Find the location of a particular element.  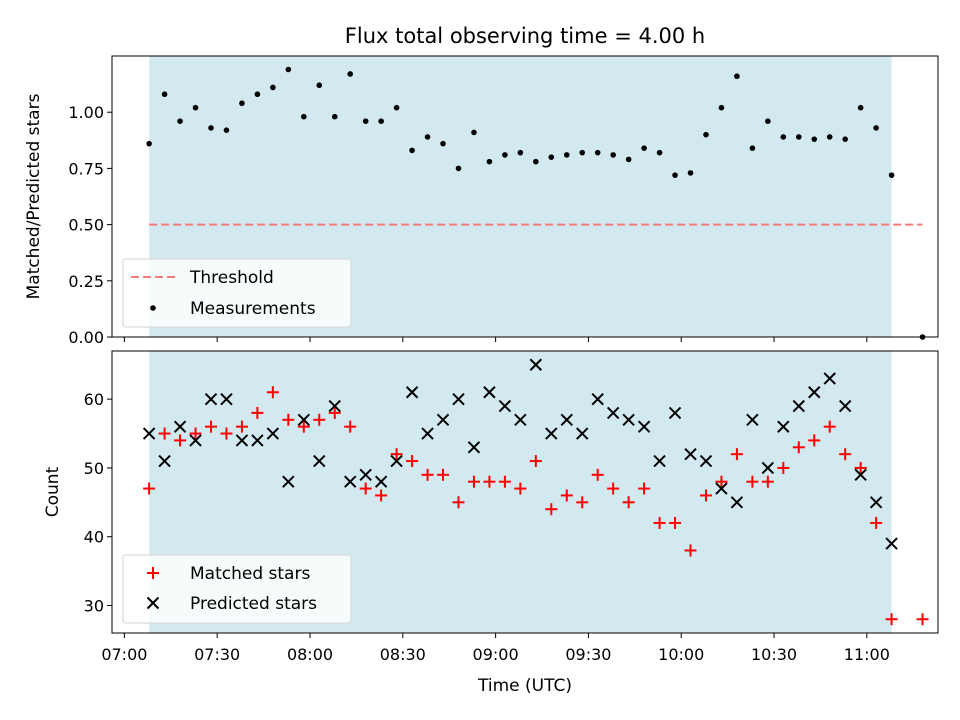

legend-matched-label: Matched stars is located at coordinates (250, 574).